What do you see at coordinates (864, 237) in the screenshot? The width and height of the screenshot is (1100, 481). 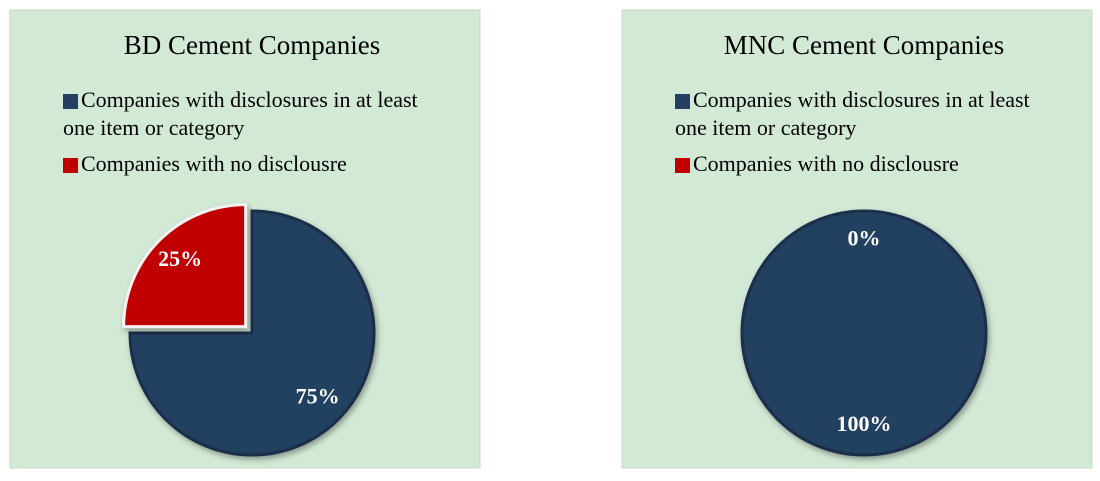 I see `data-label: 0%` at bounding box center [864, 237].